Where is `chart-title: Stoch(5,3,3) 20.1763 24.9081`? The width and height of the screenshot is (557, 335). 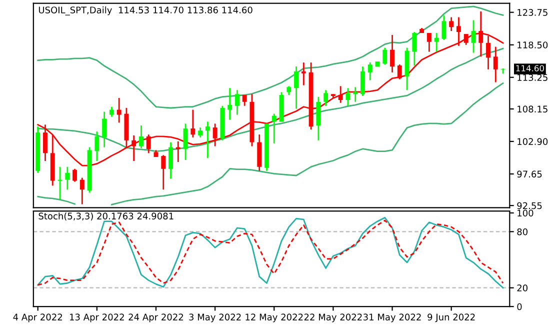 chart-title: Stoch(5,3,3) 20.1763 24.9081 is located at coordinates (106, 216).